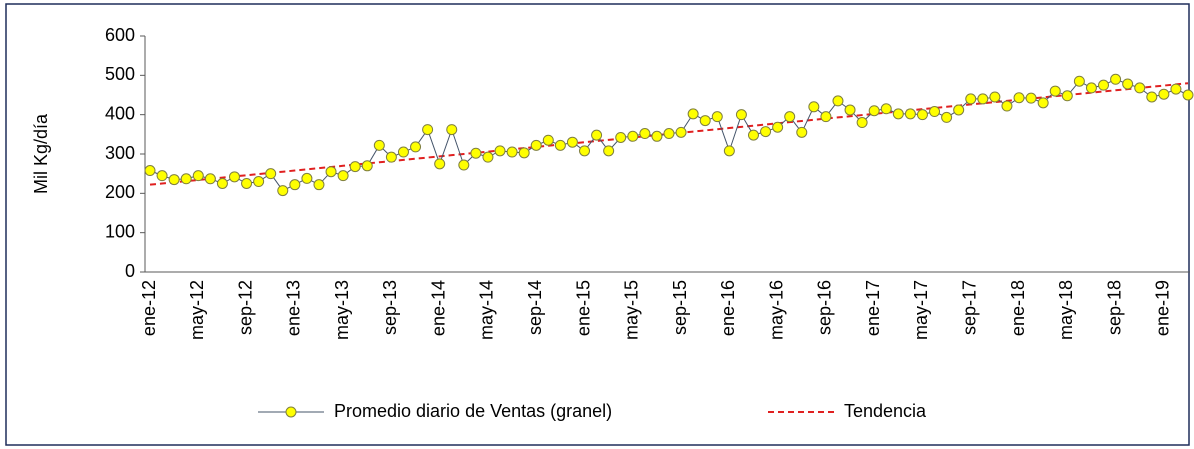 This screenshot has height=449, width=1194. What do you see at coordinates (473, 411) in the screenshot?
I see `legend-label: Promedio diario de Ventas (granel)` at bounding box center [473, 411].